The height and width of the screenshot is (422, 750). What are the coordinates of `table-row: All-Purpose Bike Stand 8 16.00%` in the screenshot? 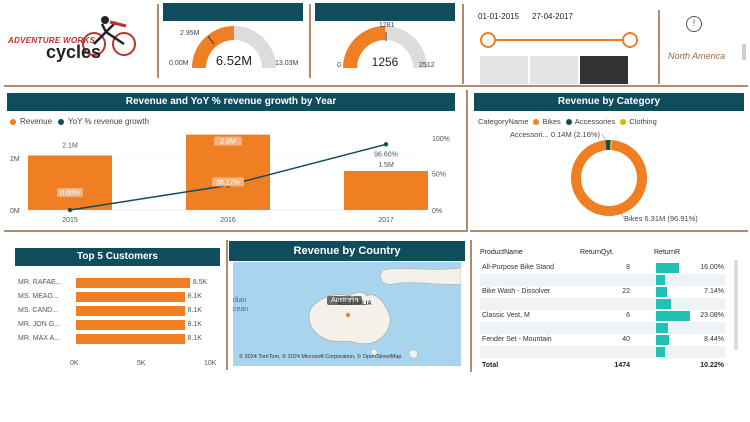 It's located at (603, 268).